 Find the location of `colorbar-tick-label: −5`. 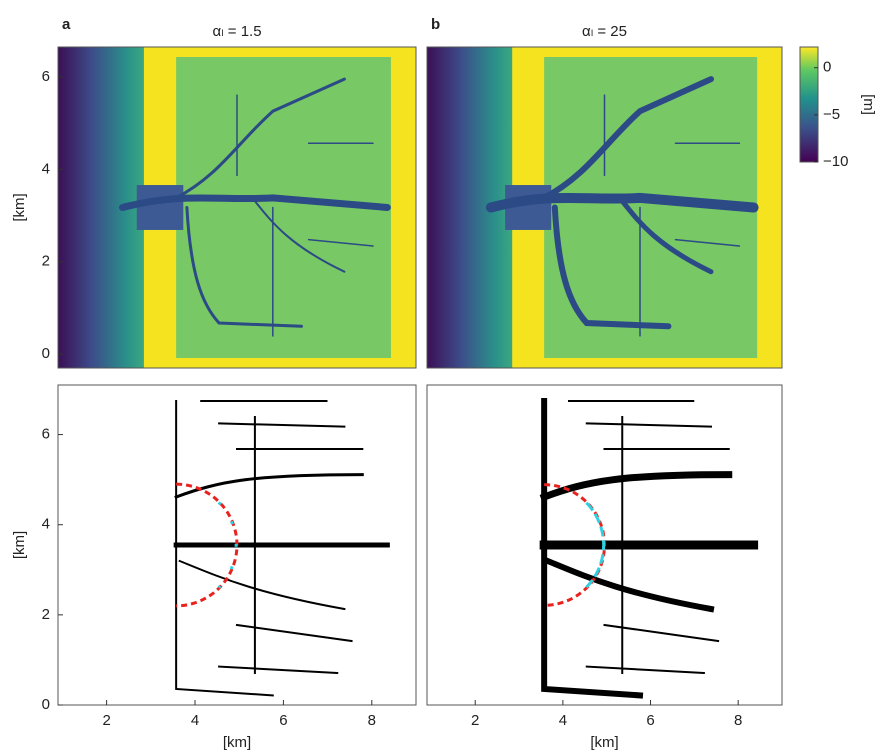

colorbar-tick-label: −5 is located at coordinates (831, 114).